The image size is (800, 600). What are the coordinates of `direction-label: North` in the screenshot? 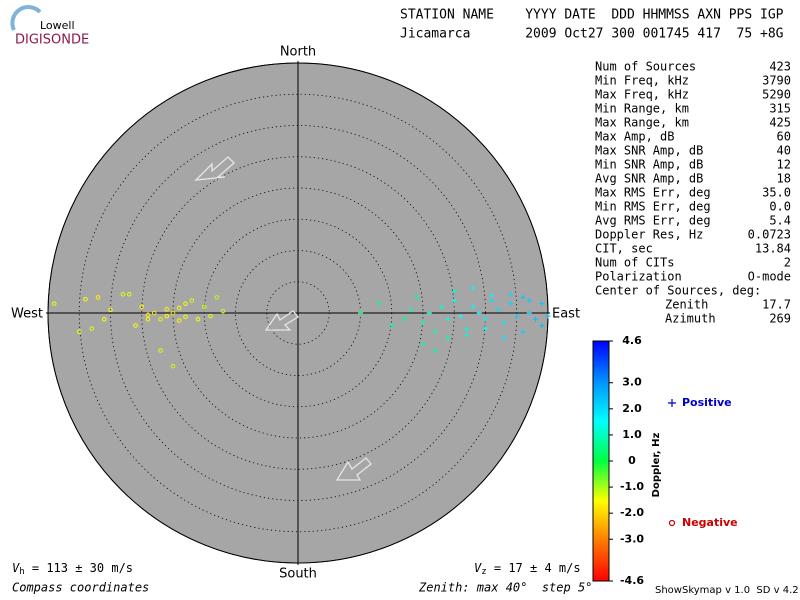 It's located at (298, 52).